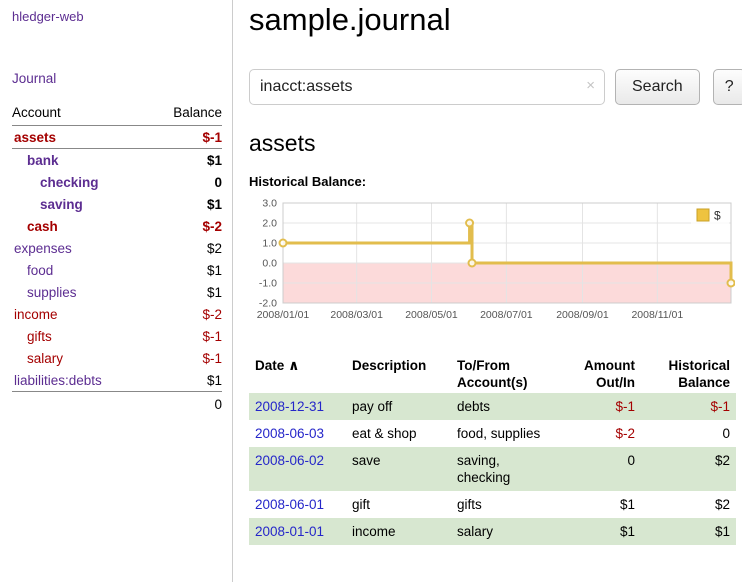 The height and width of the screenshot is (582, 742). What do you see at coordinates (625, 433) in the screenshot?
I see `register-amount: $-2` at bounding box center [625, 433].